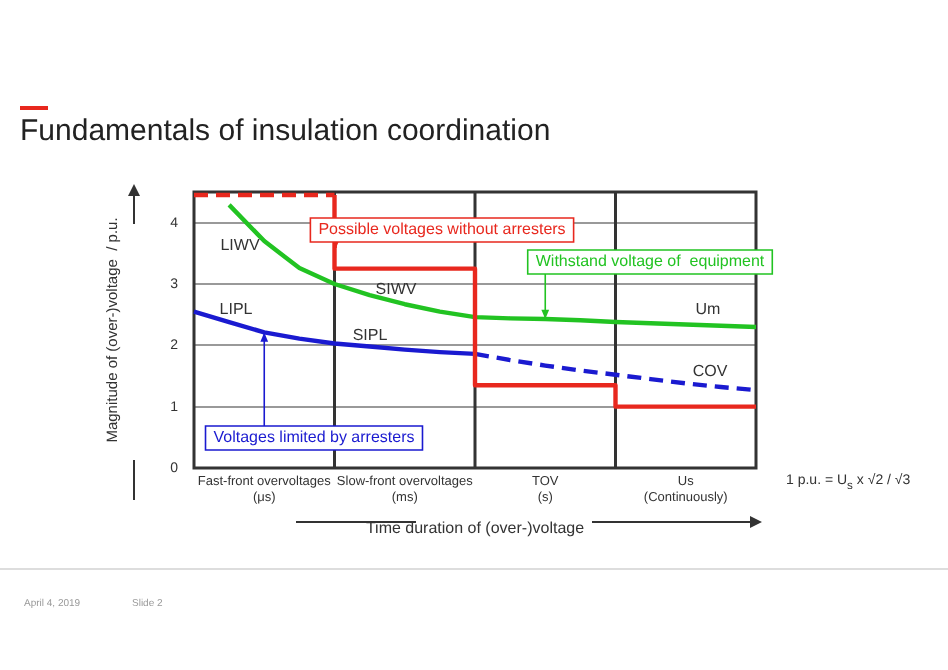 The height and width of the screenshot is (670, 948). Describe the element at coordinates (236, 309) in the screenshot. I see `annotation: LIPL` at that location.